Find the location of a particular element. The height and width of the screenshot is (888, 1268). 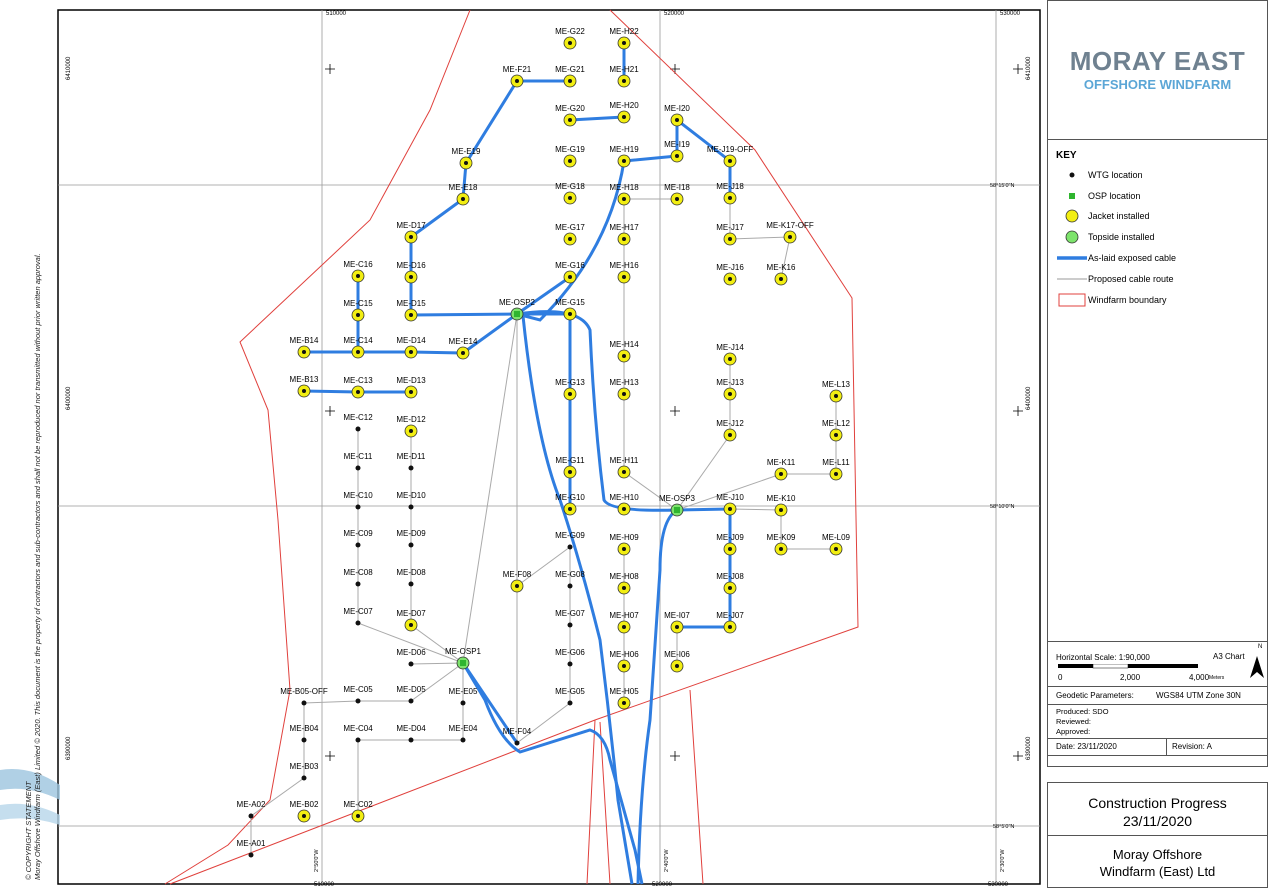

turbine-me-d16: ME-D16 is located at coordinates (411, 272).